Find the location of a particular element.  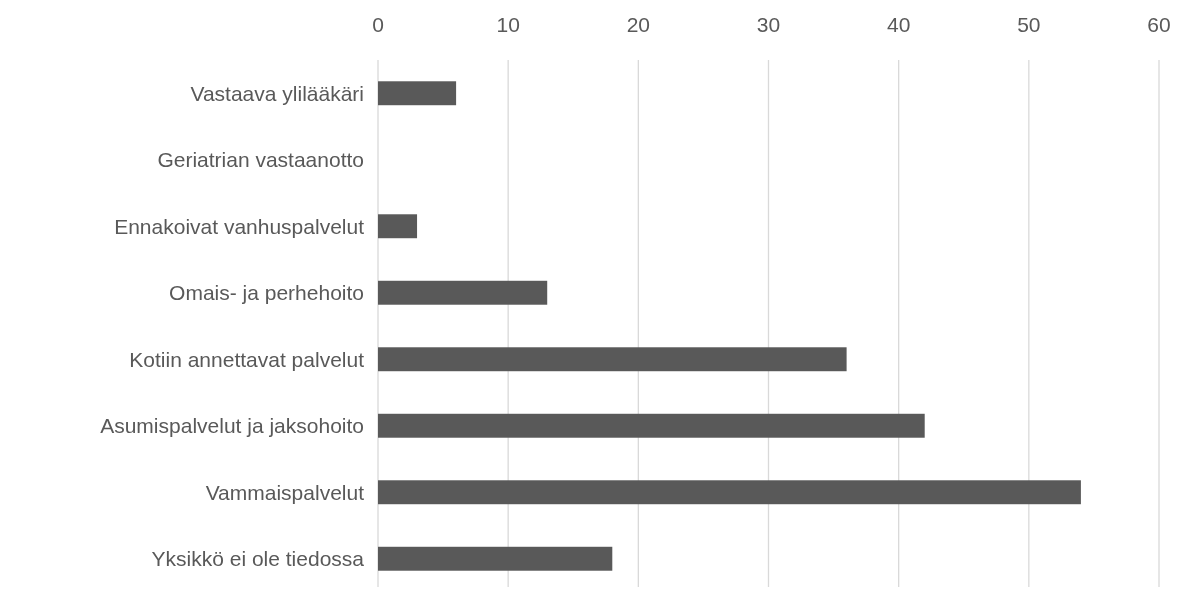

x-tick-label: 60 is located at coordinates (1159, 24).